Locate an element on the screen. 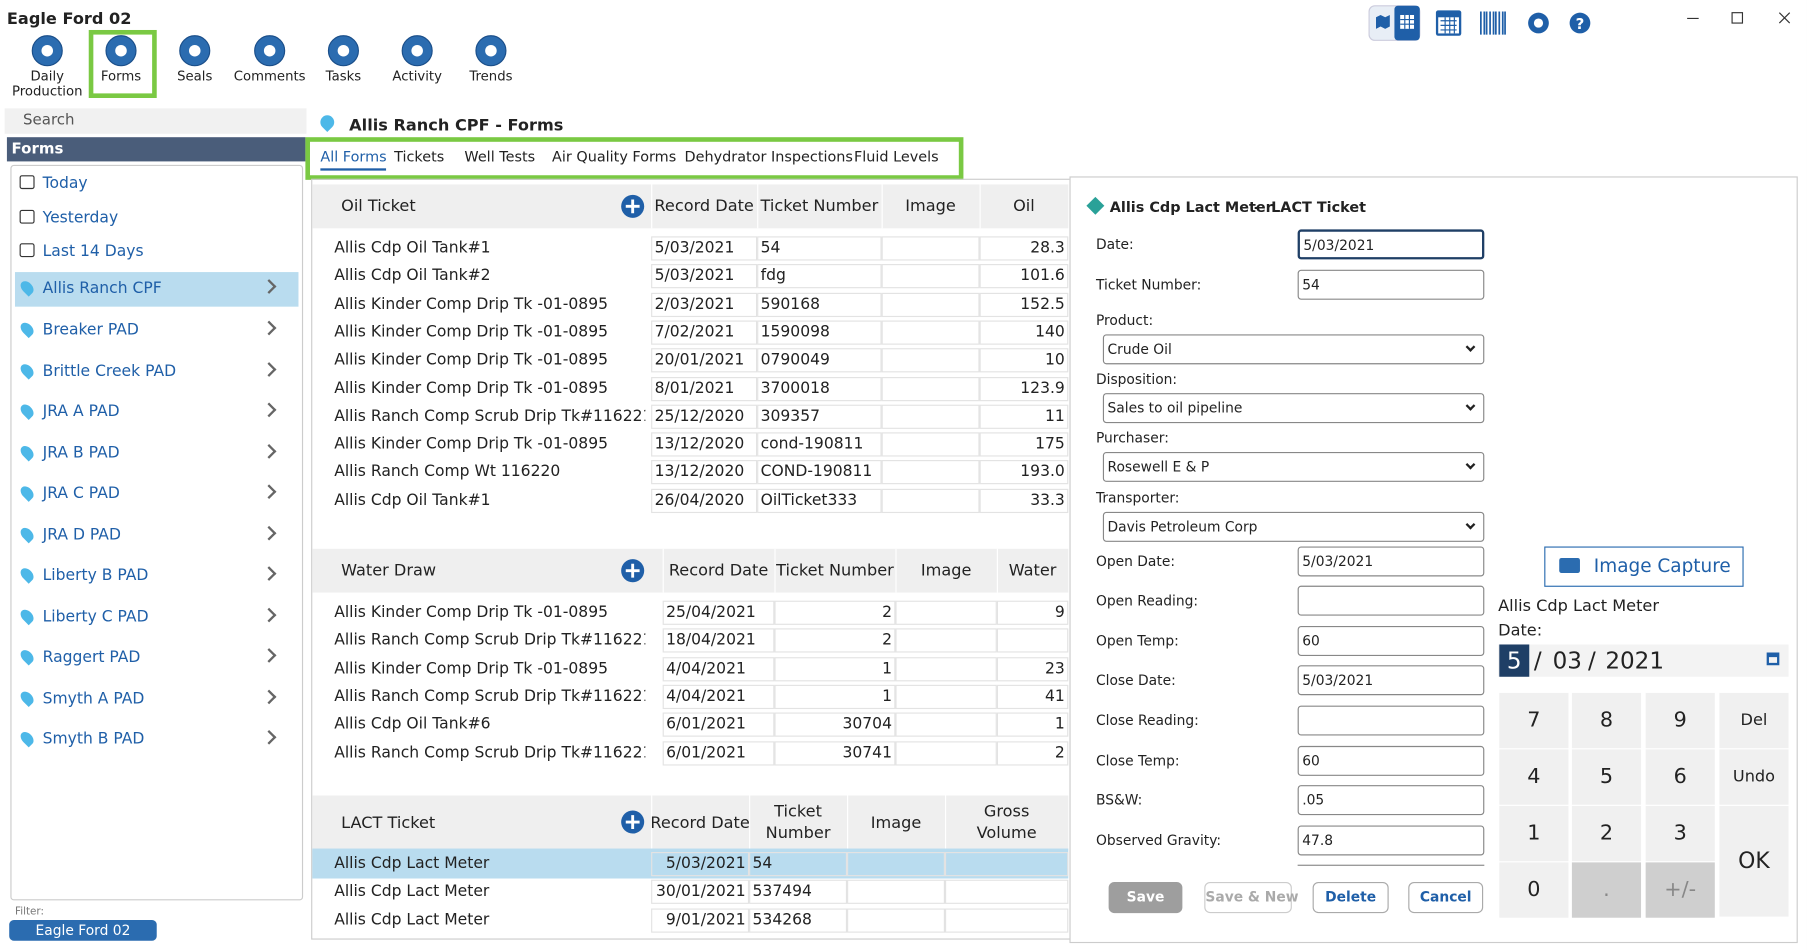 This screenshot has width=1807, height=950. selected-row is located at coordinates (156, 289).